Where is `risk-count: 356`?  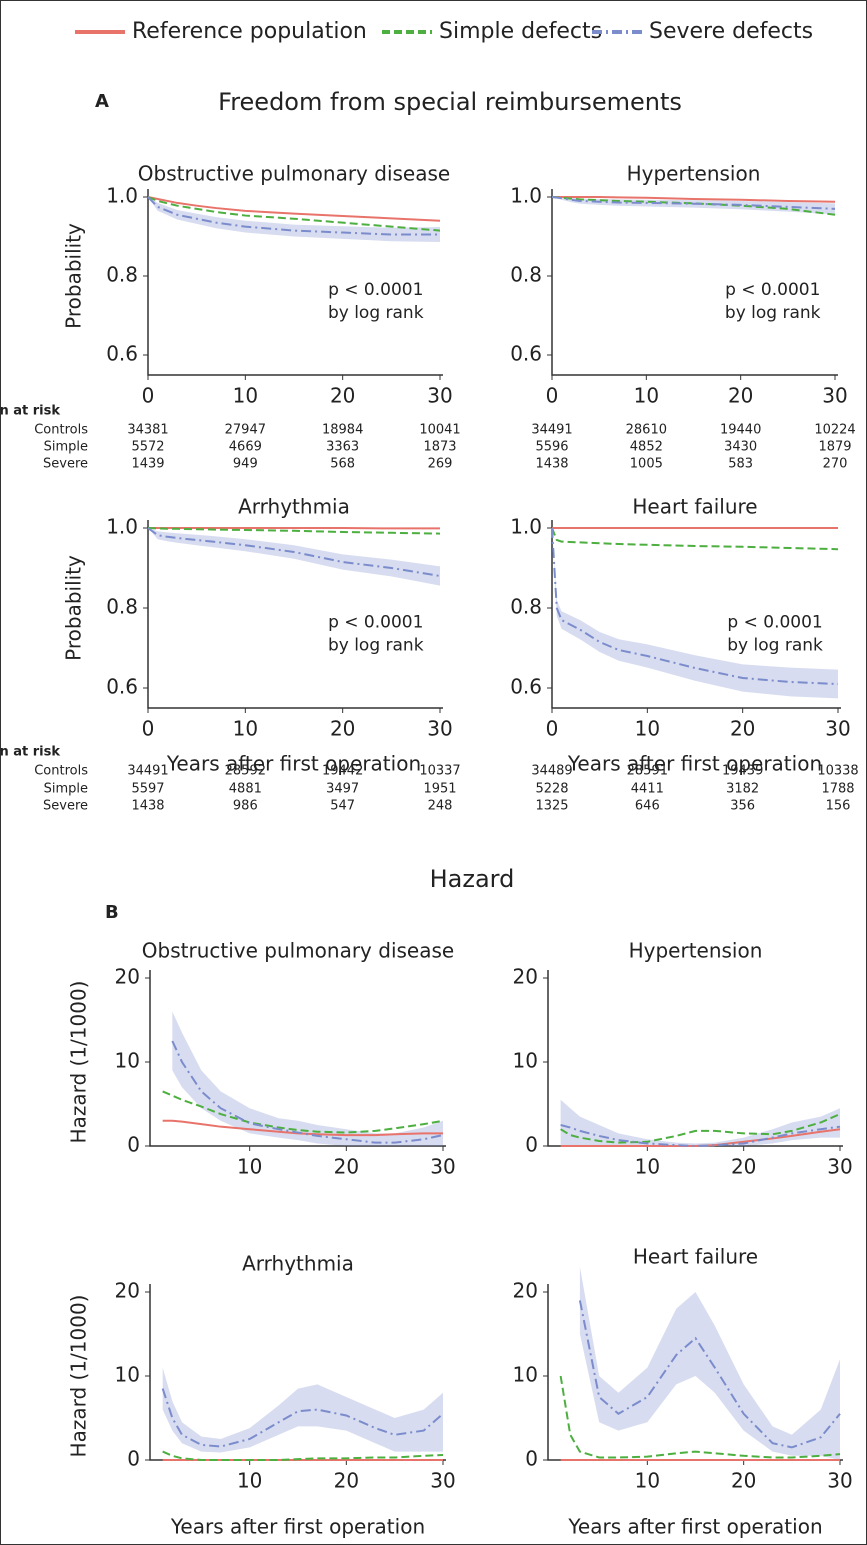 risk-count: 356 is located at coordinates (742, 806).